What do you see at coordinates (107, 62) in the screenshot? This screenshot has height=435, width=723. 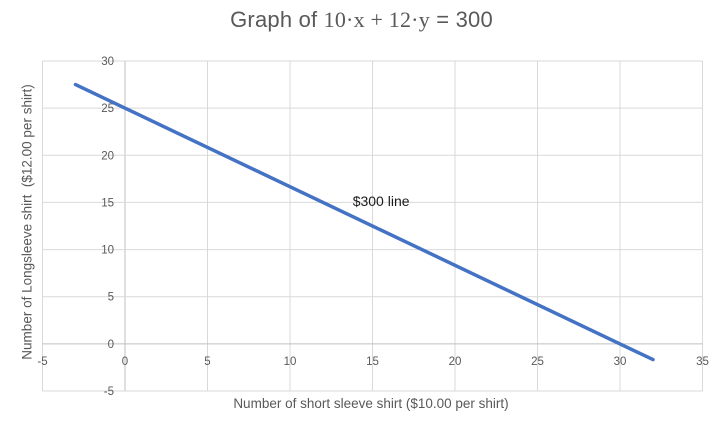 I see `y-tick-label: 30` at bounding box center [107, 62].